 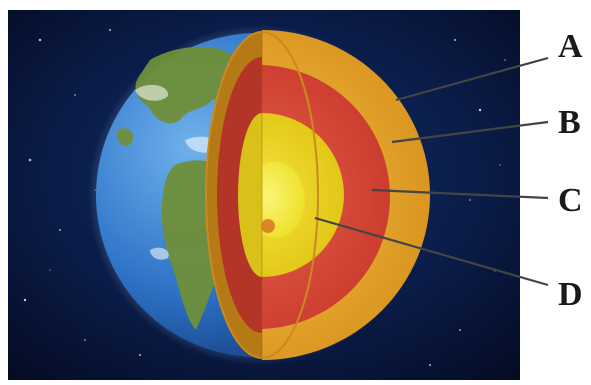 I want to click on label-b: B, so click(x=569, y=122).